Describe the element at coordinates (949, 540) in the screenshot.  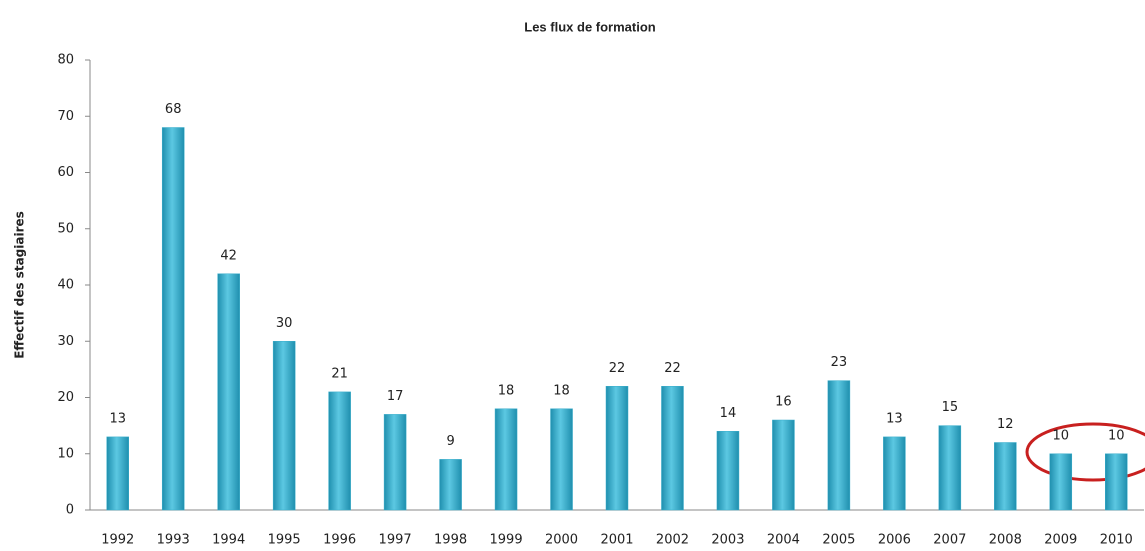
I see `x-tick-label: 2007` at that location.